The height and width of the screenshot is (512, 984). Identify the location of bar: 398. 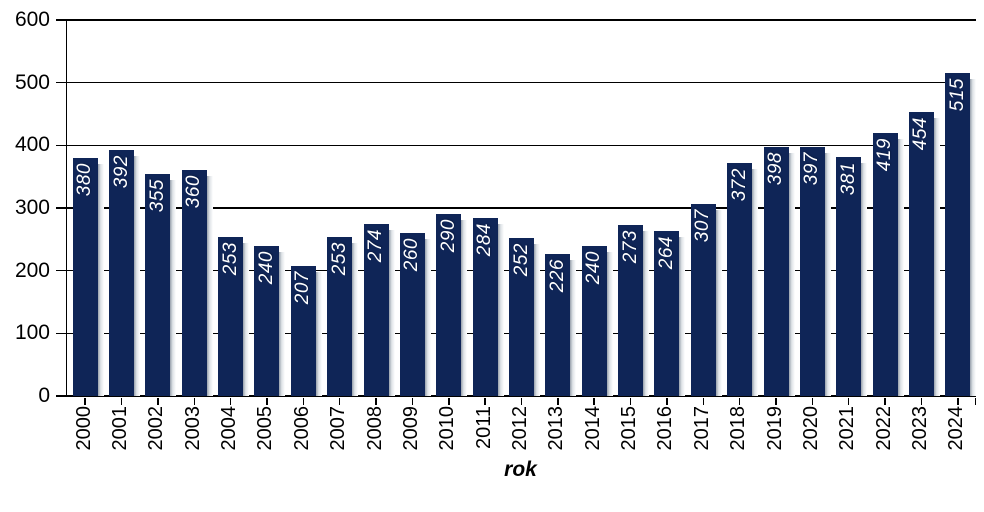
(776, 271).